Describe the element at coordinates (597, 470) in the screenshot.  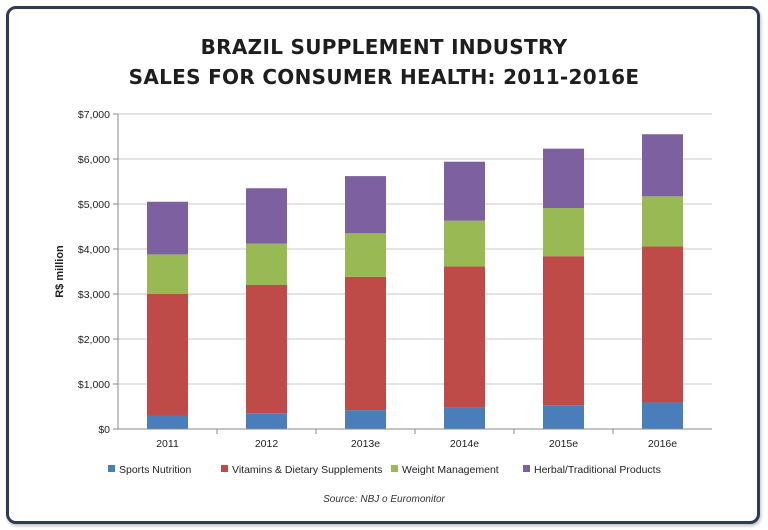
I see `legend-label: Herbal/Traditional Products` at that location.